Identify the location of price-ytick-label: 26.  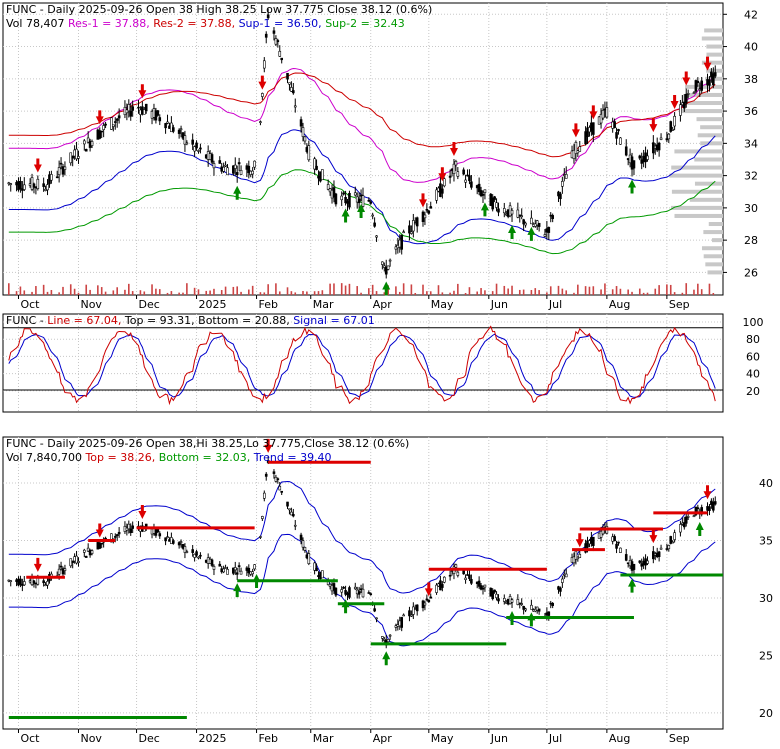
(751, 272).